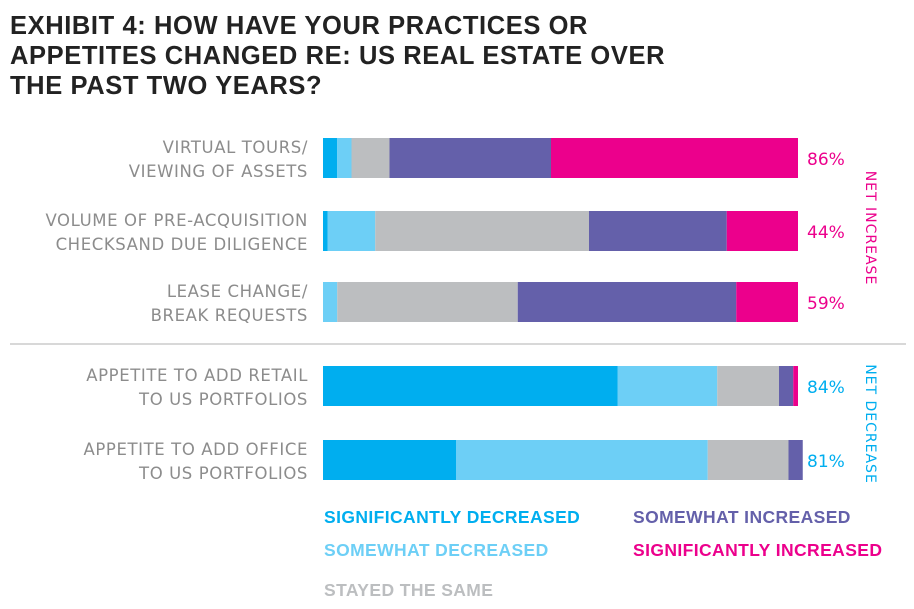 The image size is (914, 609). I want to click on category-label: VIRTUAL TOURS/, so click(235, 147).